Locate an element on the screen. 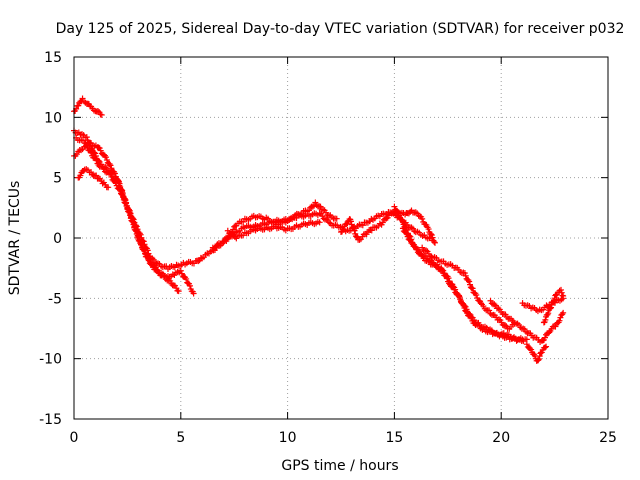 This screenshot has width=640, height=480. x-tick-label: 5 is located at coordinates (180, 438).